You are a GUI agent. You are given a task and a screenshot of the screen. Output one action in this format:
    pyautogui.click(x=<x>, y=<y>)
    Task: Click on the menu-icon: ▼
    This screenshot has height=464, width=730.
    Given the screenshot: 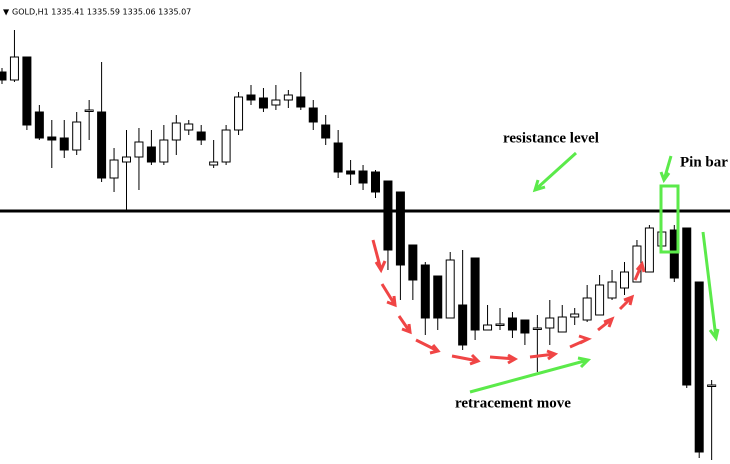 What is the action you would take?
    pyautogui.click(x=6, y=12)
    